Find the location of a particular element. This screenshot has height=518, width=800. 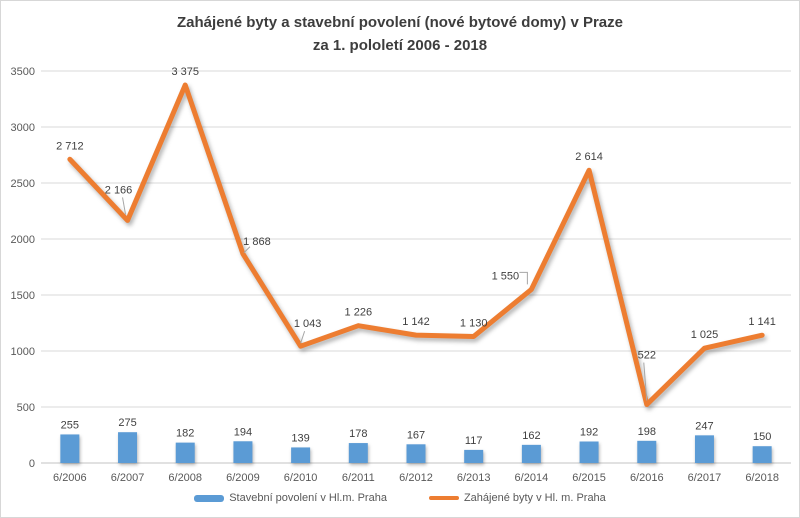

bar-value-label: 150 is located at coordinates (762, 437).